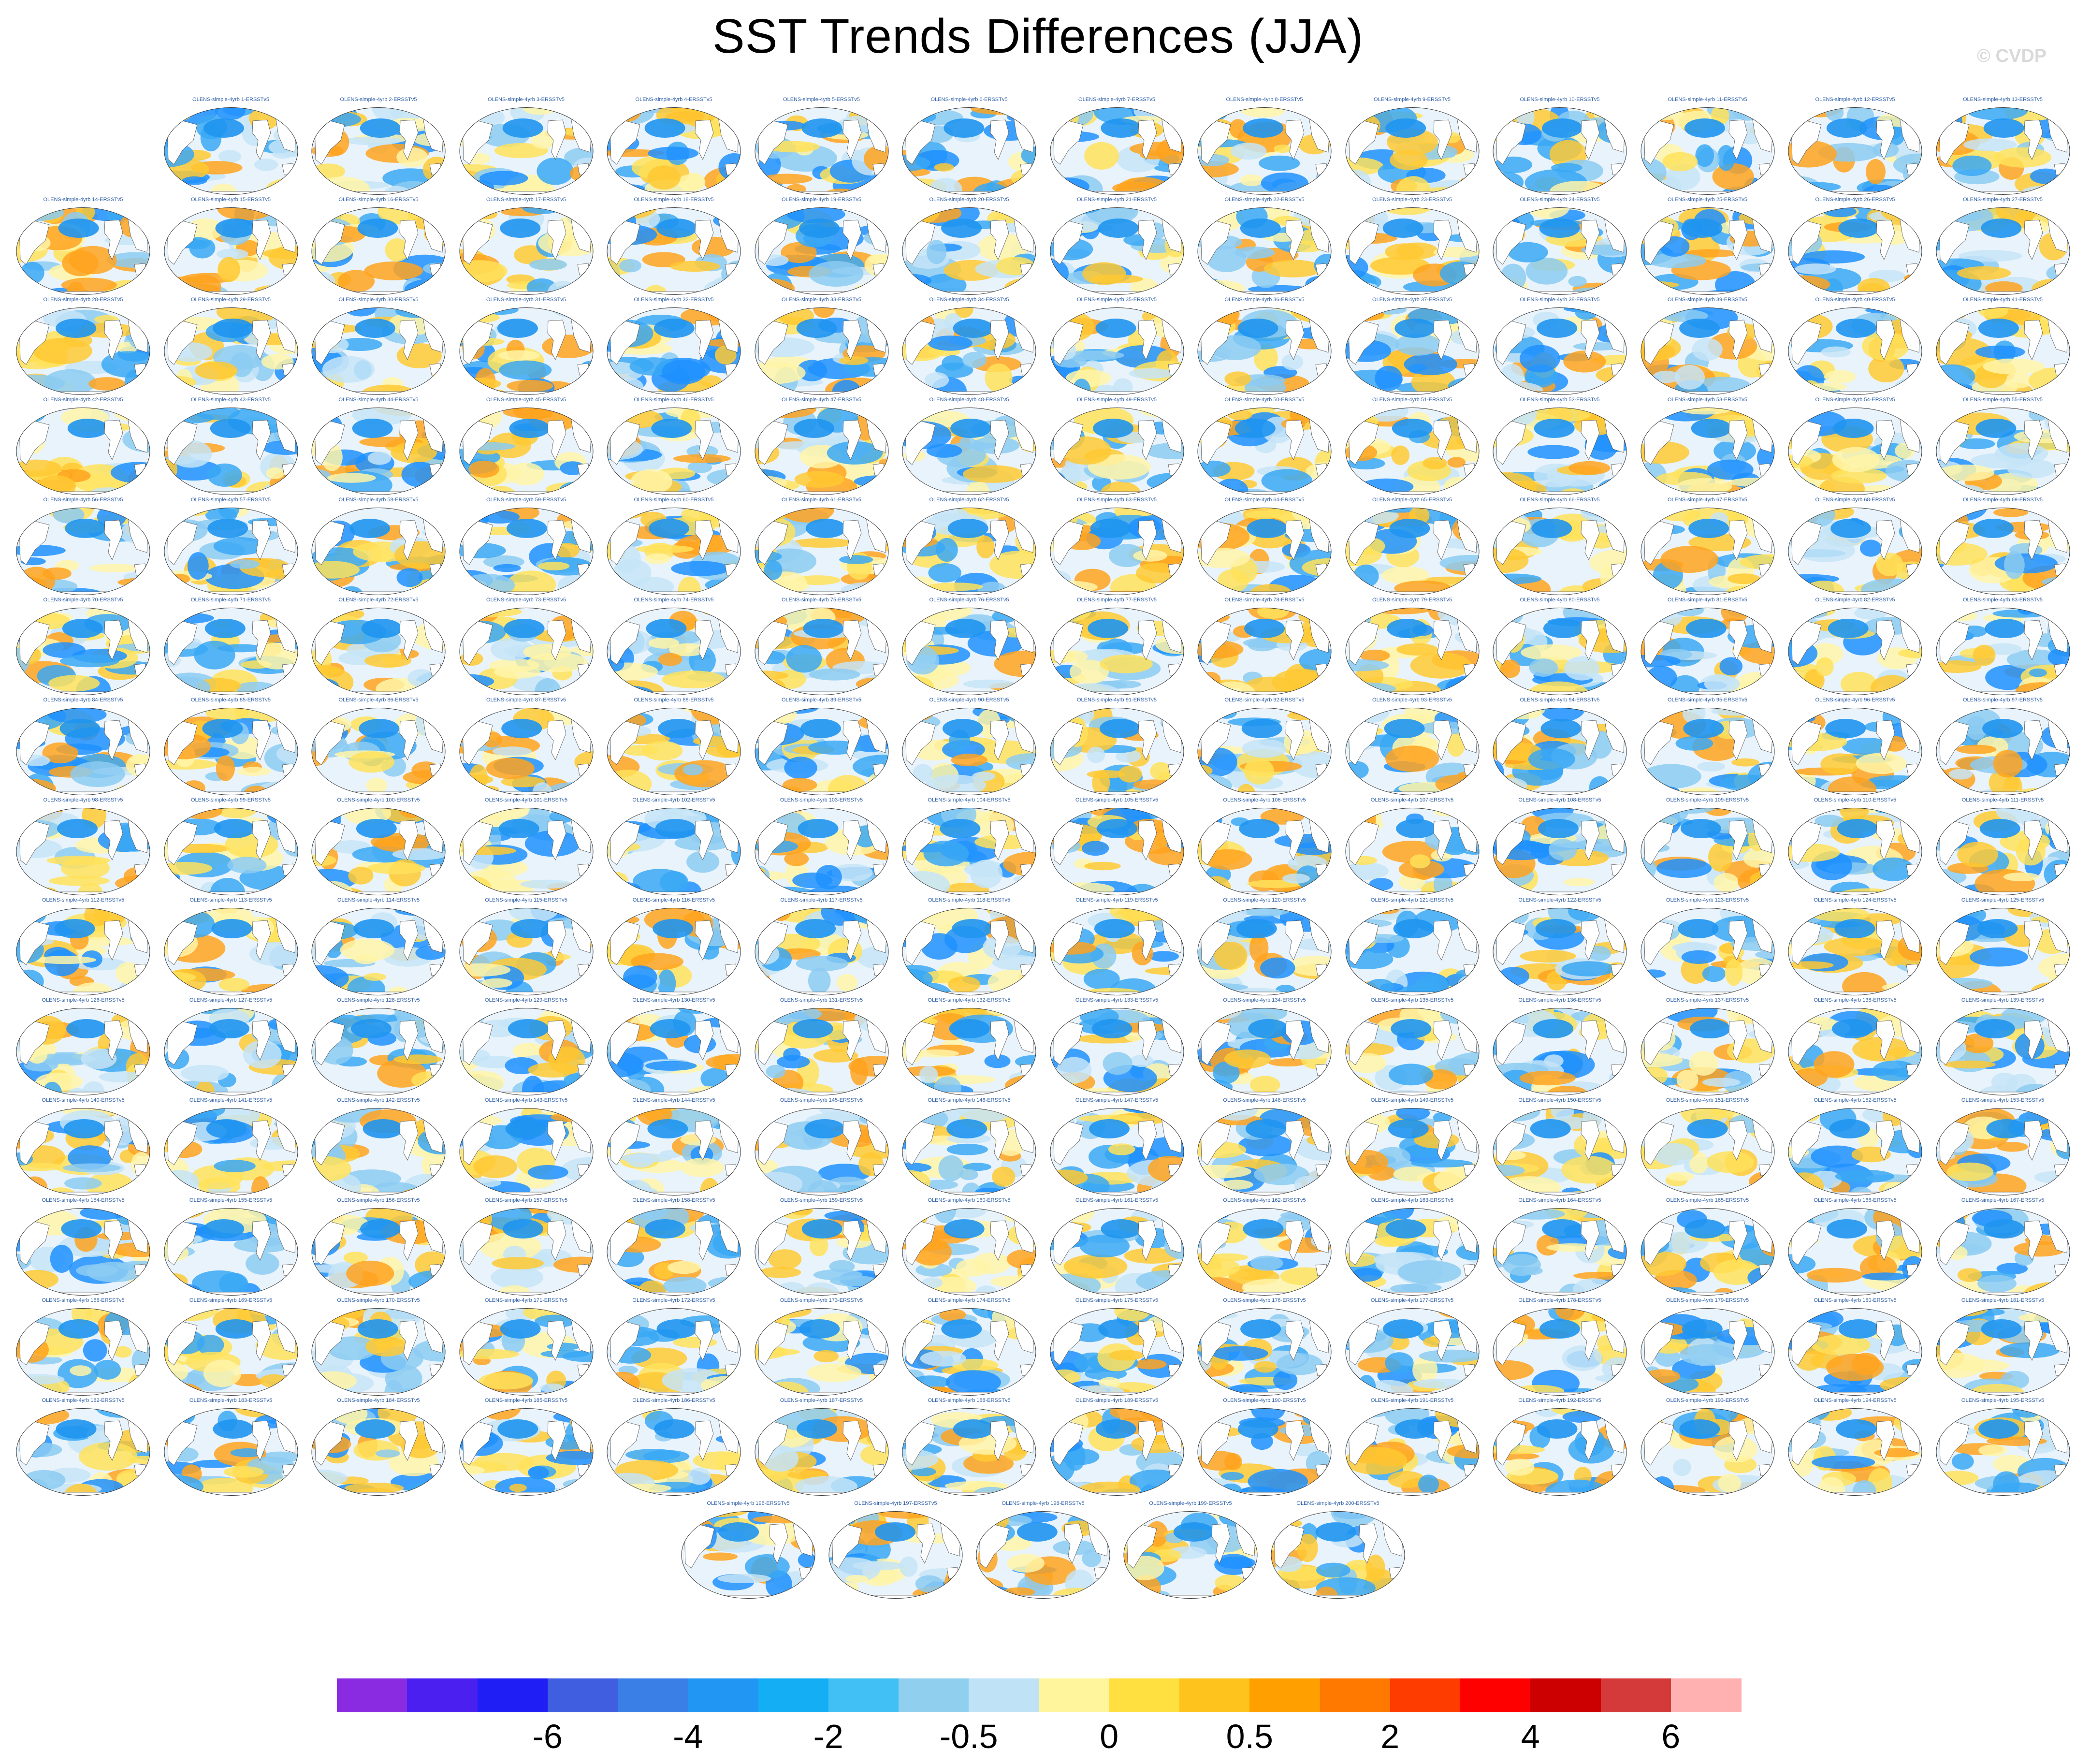 The width and height of the screenshot is (2076, 1764). I want to click on panel-label: OLENS-simple-4yrb 24-ERSSTv5, so click(1560, 200).